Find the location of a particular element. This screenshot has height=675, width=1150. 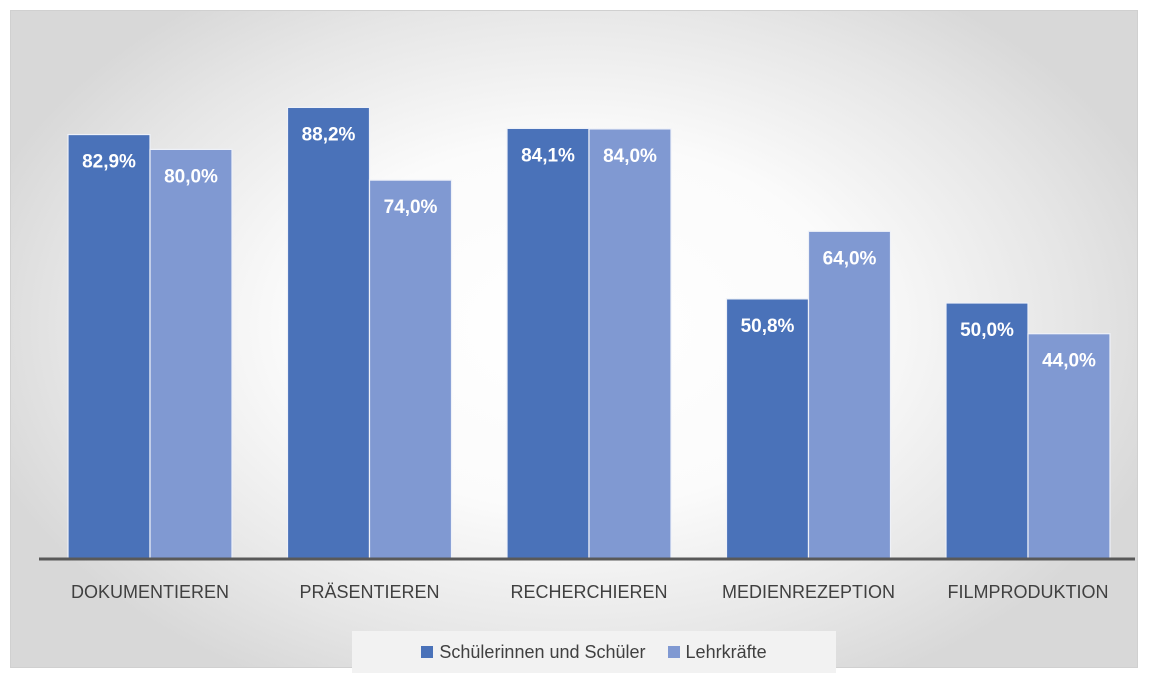

category-label-5: FILMPRODUKTION is located at coordinates (1027, 592).